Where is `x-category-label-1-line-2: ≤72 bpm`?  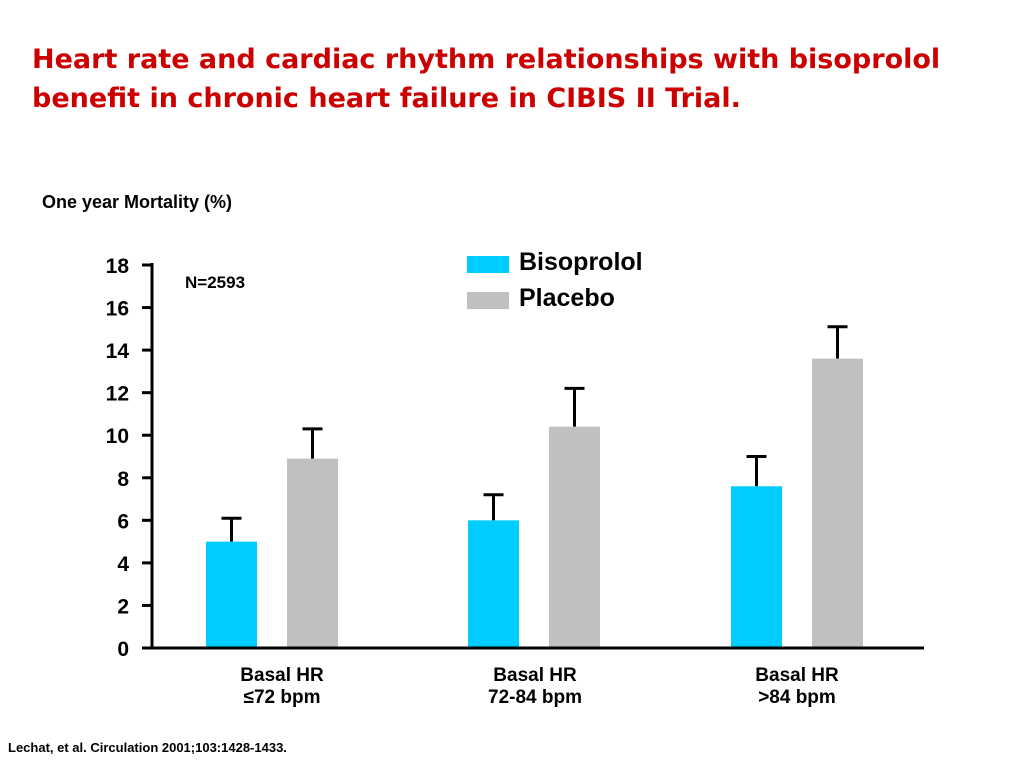 x-category-label-1-line-2: ≤72 bpm is located at coordinates (282, 697).